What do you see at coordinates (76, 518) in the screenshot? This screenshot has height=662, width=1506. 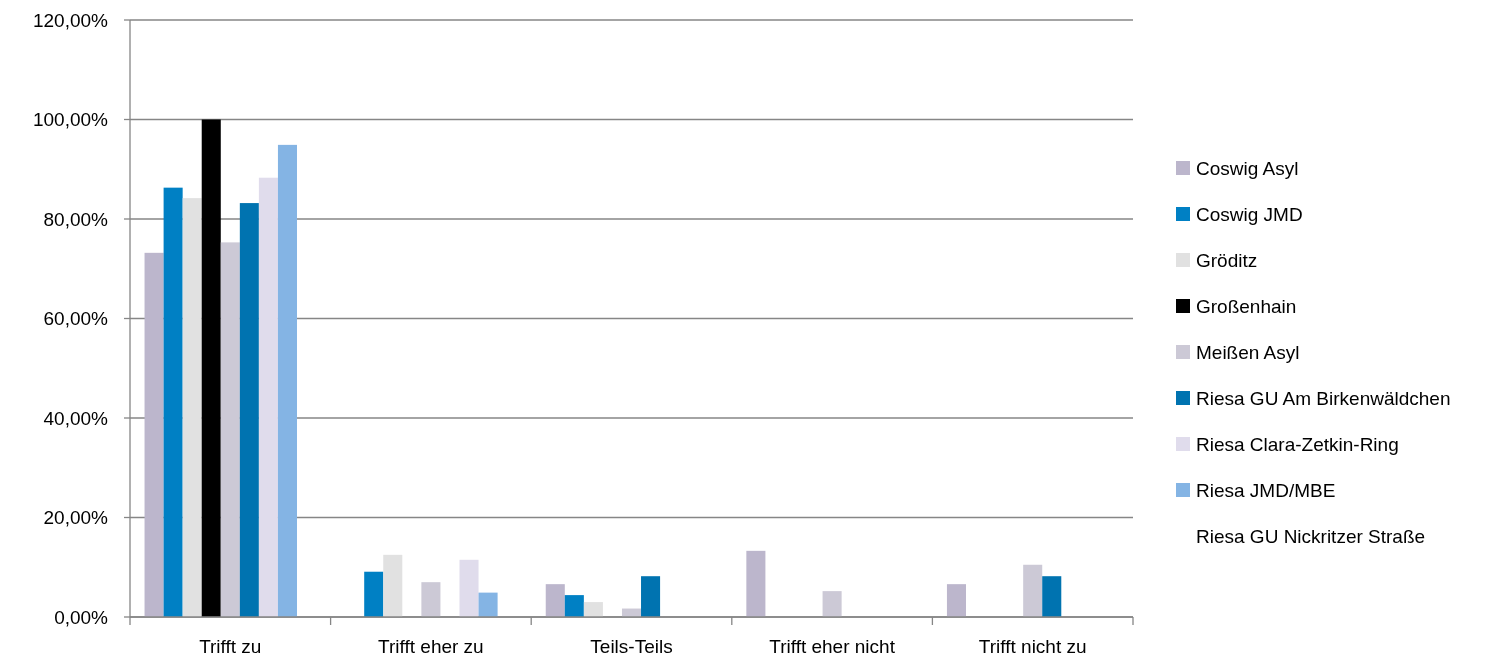 I see `y-tick-label: 20,00%` at bounding box center [76, 518].